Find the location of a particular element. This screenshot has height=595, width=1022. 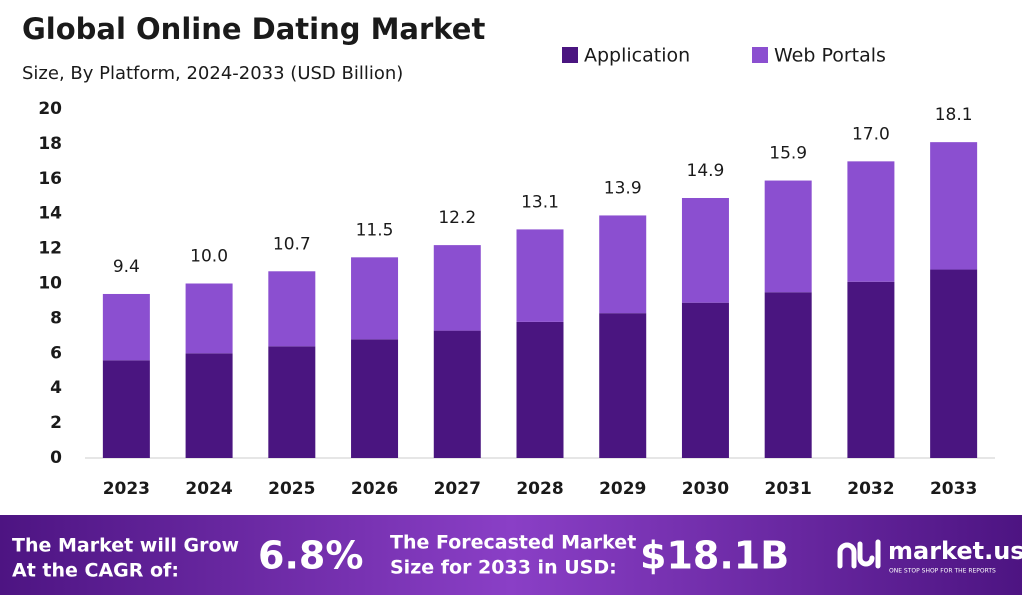

x-tick-label: 2026 is located at coordinates (374, 489).